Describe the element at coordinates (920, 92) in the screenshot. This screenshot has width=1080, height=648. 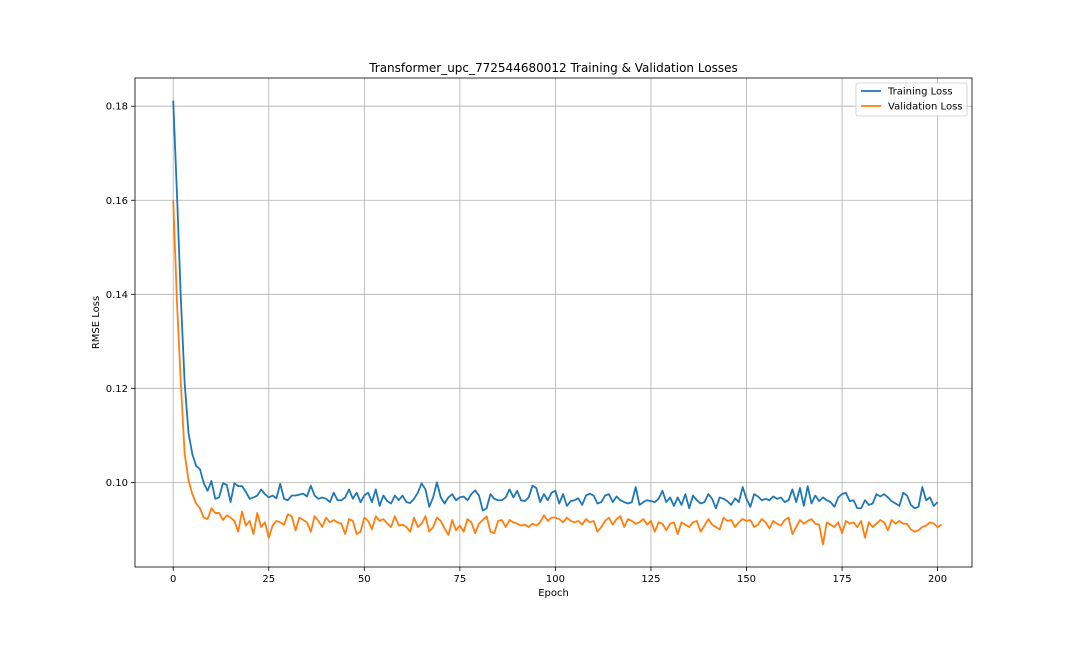
I see `legend-label-training-loss: Training Loss` at that location.